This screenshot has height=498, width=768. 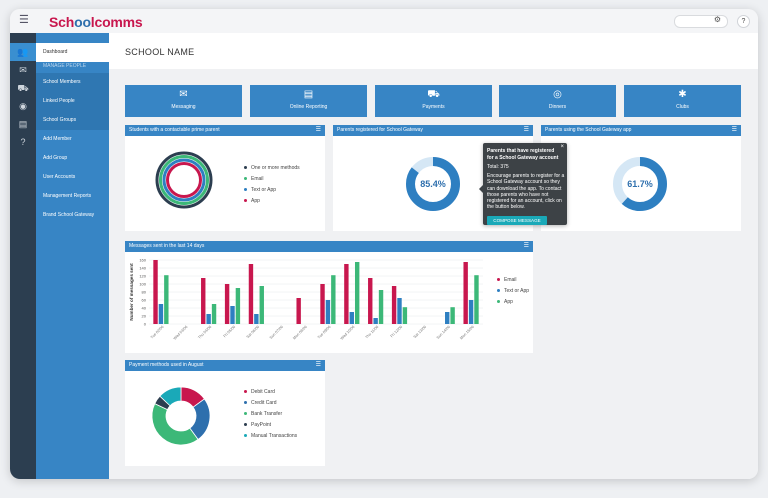 I want to click on donut-percent-label: 61.7%, so click(x=640, y=184).